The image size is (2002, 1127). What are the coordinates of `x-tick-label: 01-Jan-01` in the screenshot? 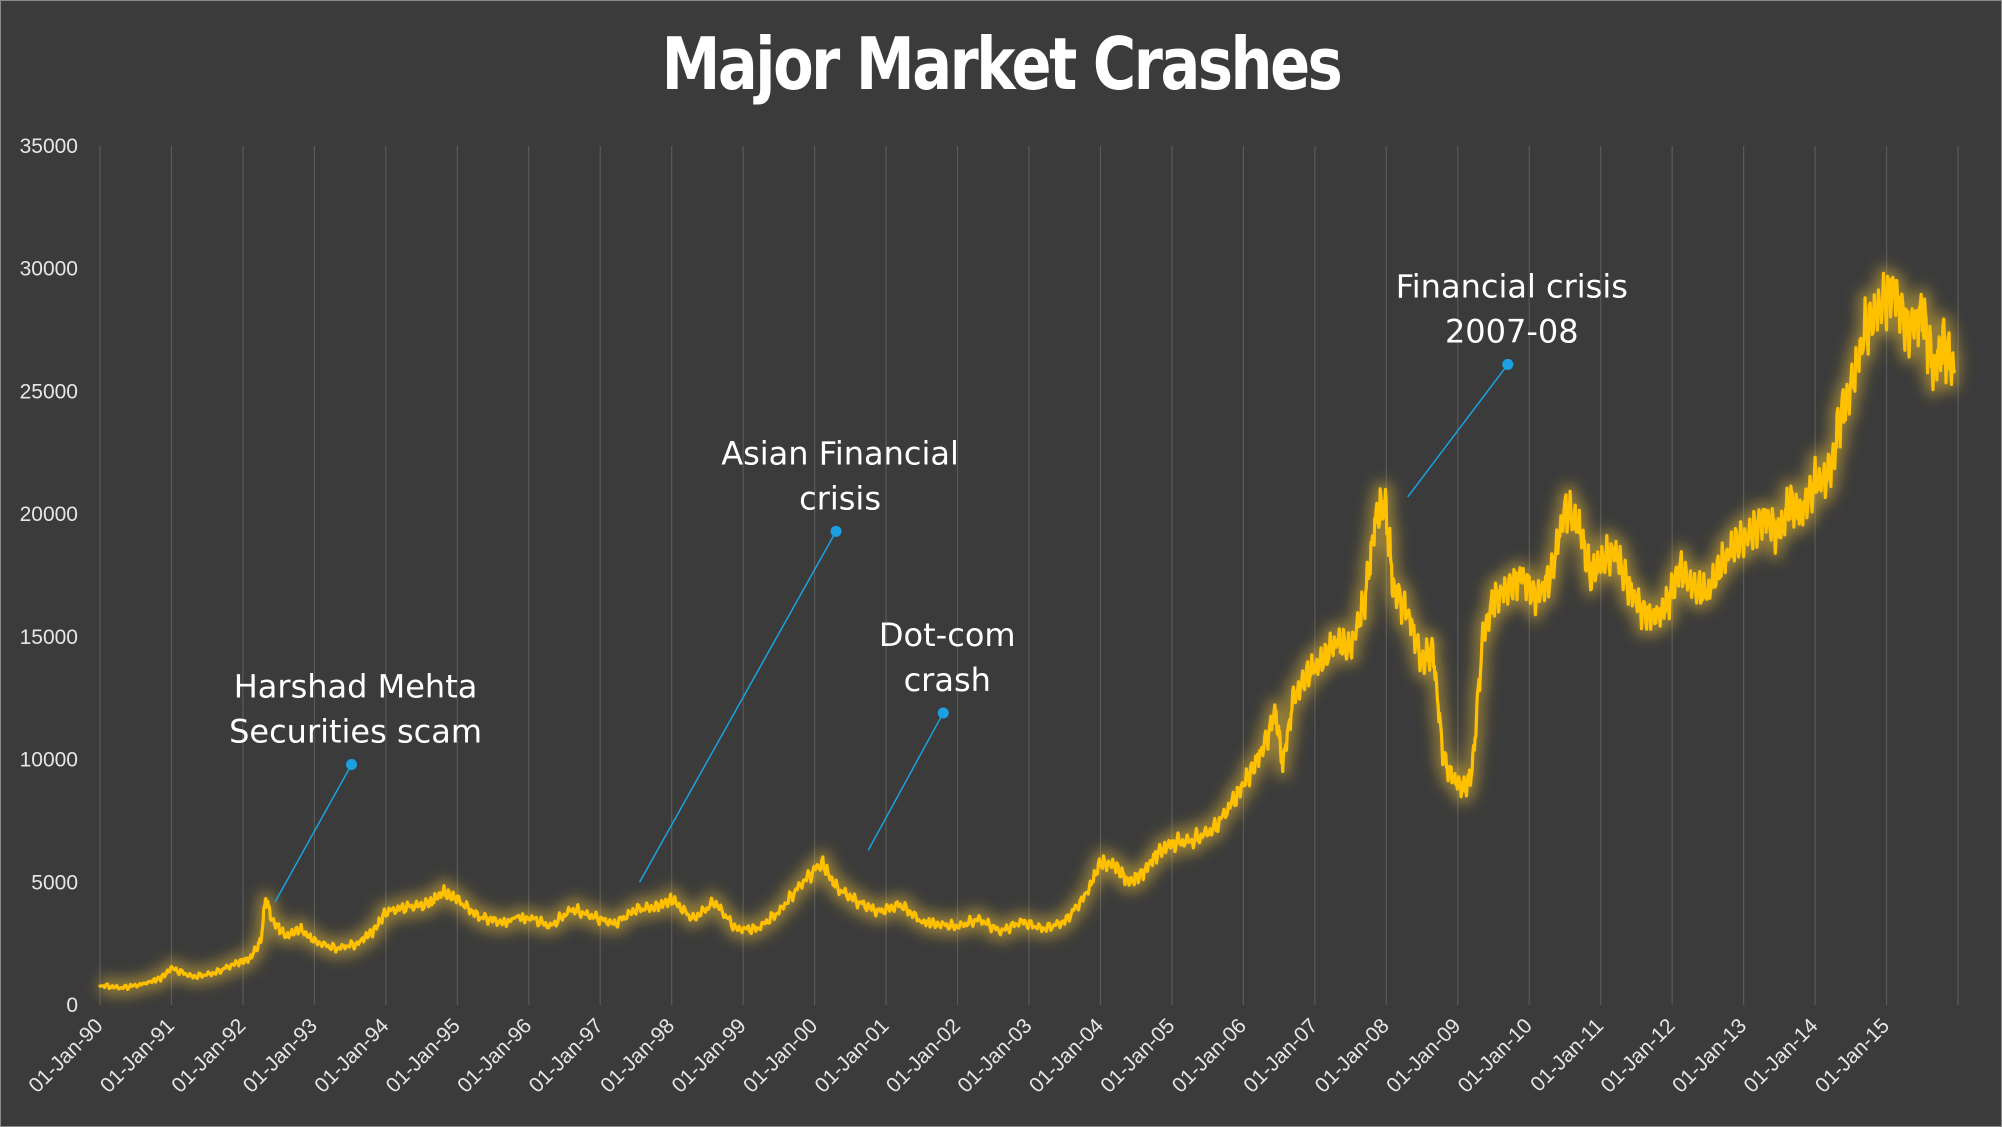 It's located at (851, 1055).